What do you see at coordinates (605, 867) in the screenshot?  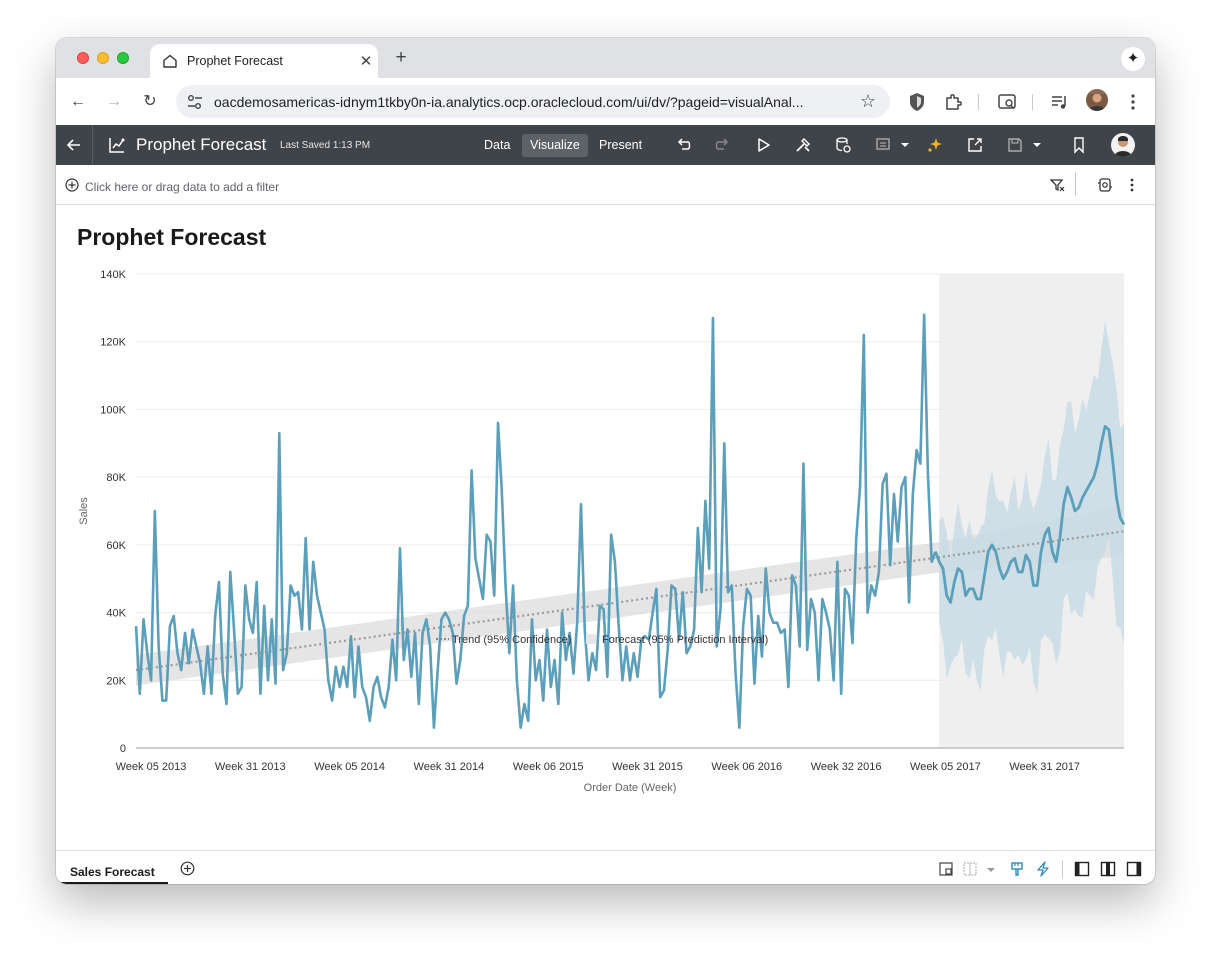 I see `sheet-bar: Sales Forecast` at bounding box center [605, 867].